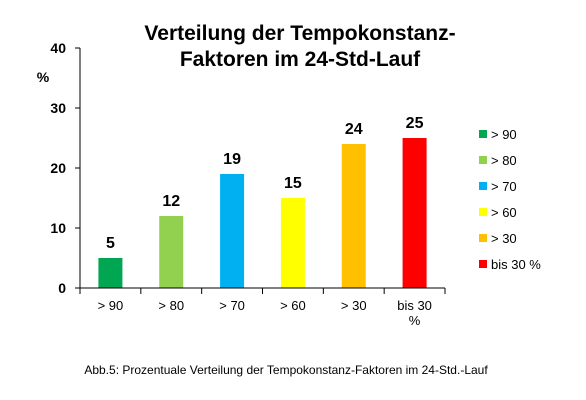 Image resolution: width=586 pixels, height=400 pixels. I want to click on x-tick-label: > 60, so click(293, 305).